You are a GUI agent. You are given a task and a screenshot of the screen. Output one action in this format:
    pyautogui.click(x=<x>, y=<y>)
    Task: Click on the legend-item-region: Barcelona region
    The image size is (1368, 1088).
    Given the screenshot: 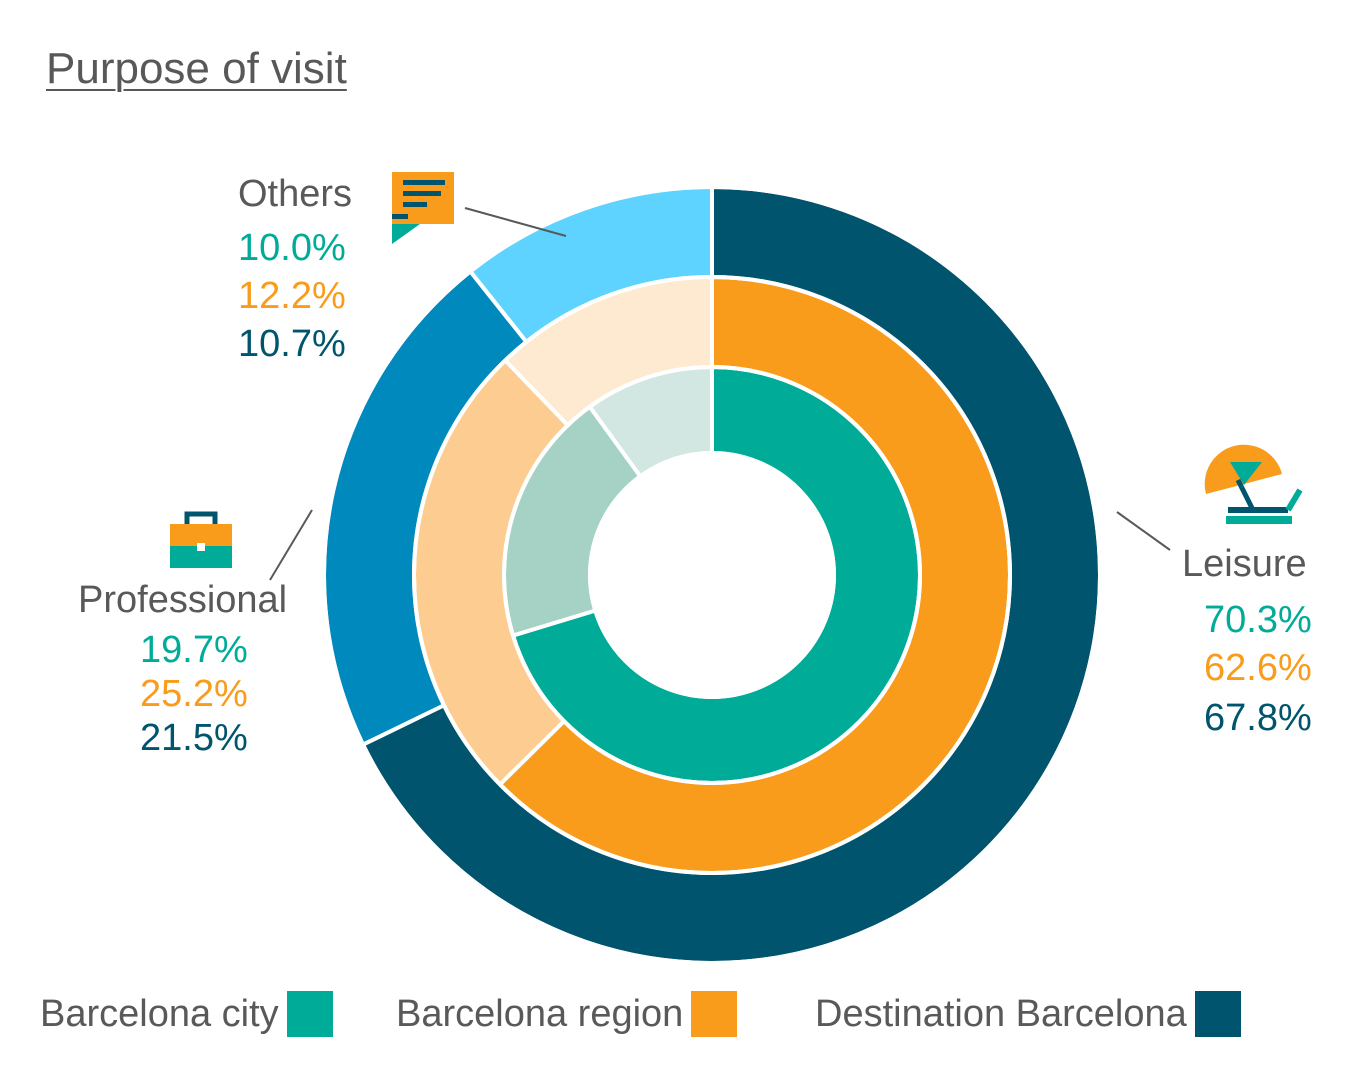 What is the action you would take?
    pyautogui.click(x=567, y=1014)
    